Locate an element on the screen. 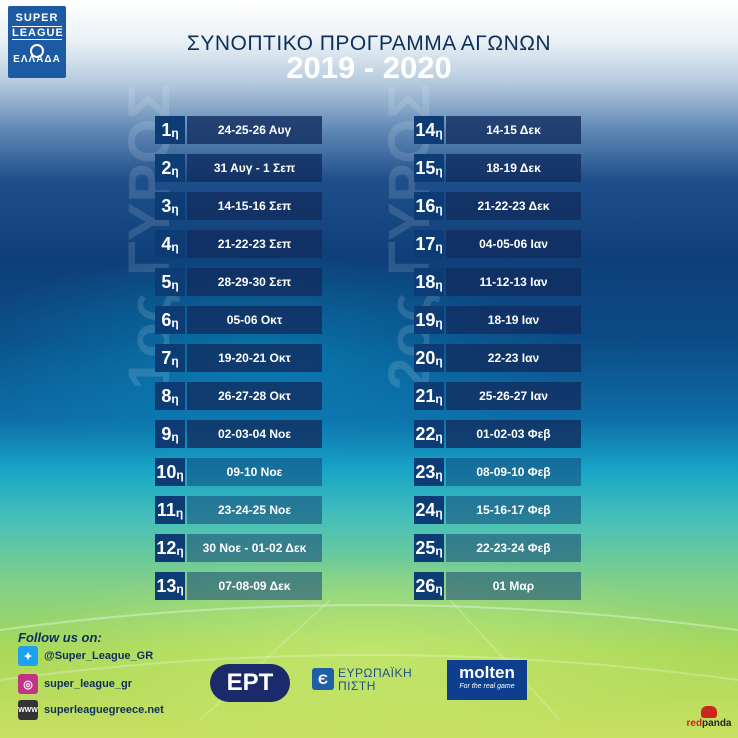  matchday-number: 24 η is located at coordinates (429, 510).